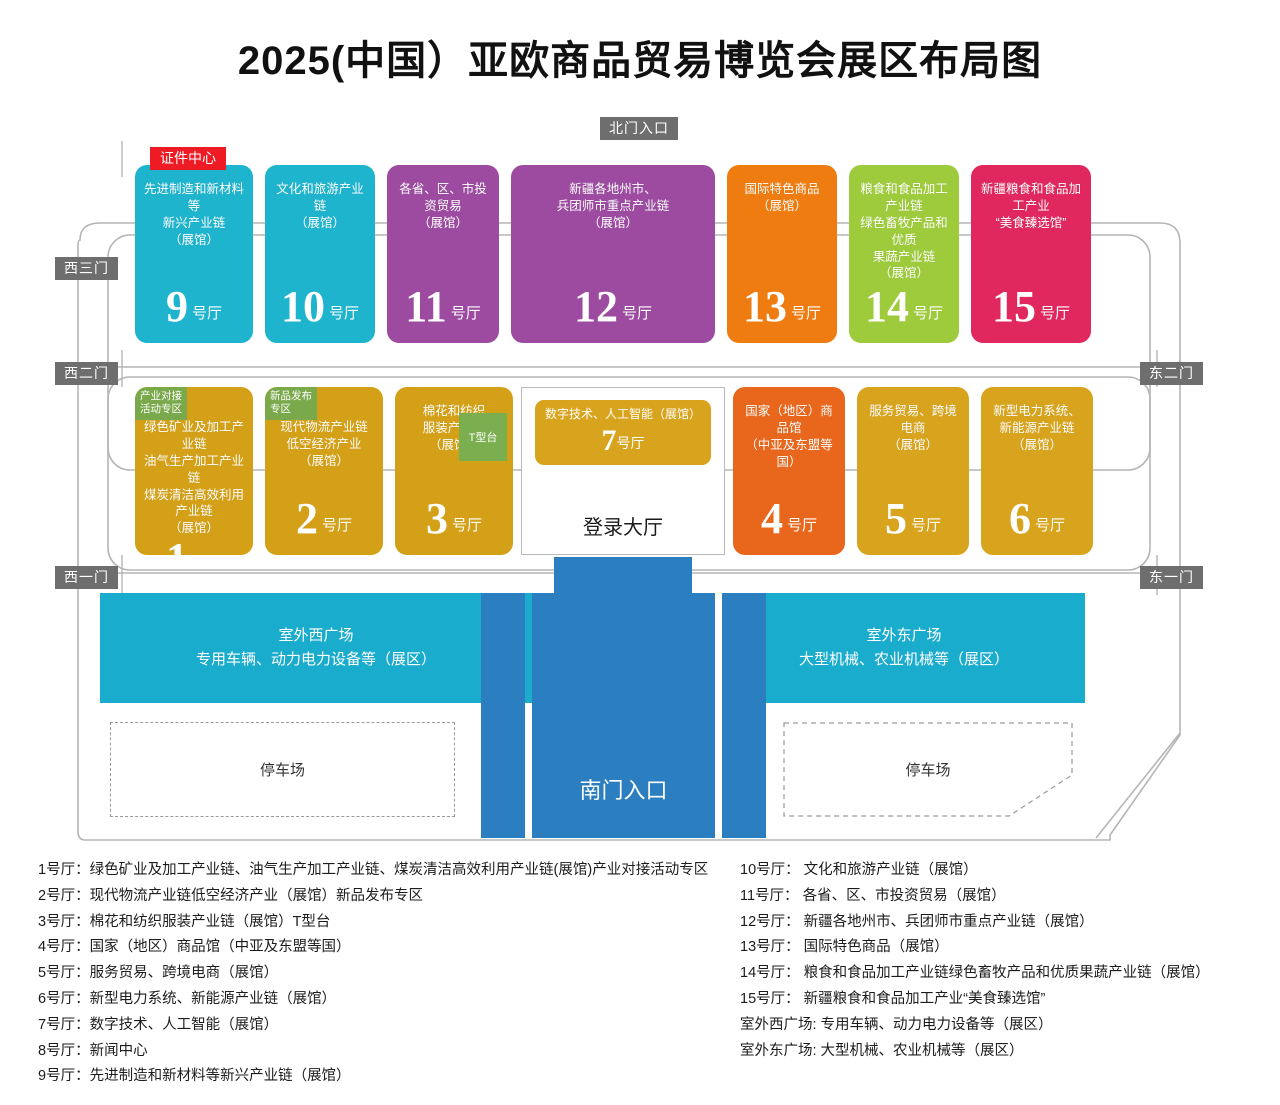  What do you see at coordinates (640, 61) in the screenshot?
I see `page-title: 2025(中国）亚欧商品贸易博览会展区布局图` at bounding box center [640, 61].